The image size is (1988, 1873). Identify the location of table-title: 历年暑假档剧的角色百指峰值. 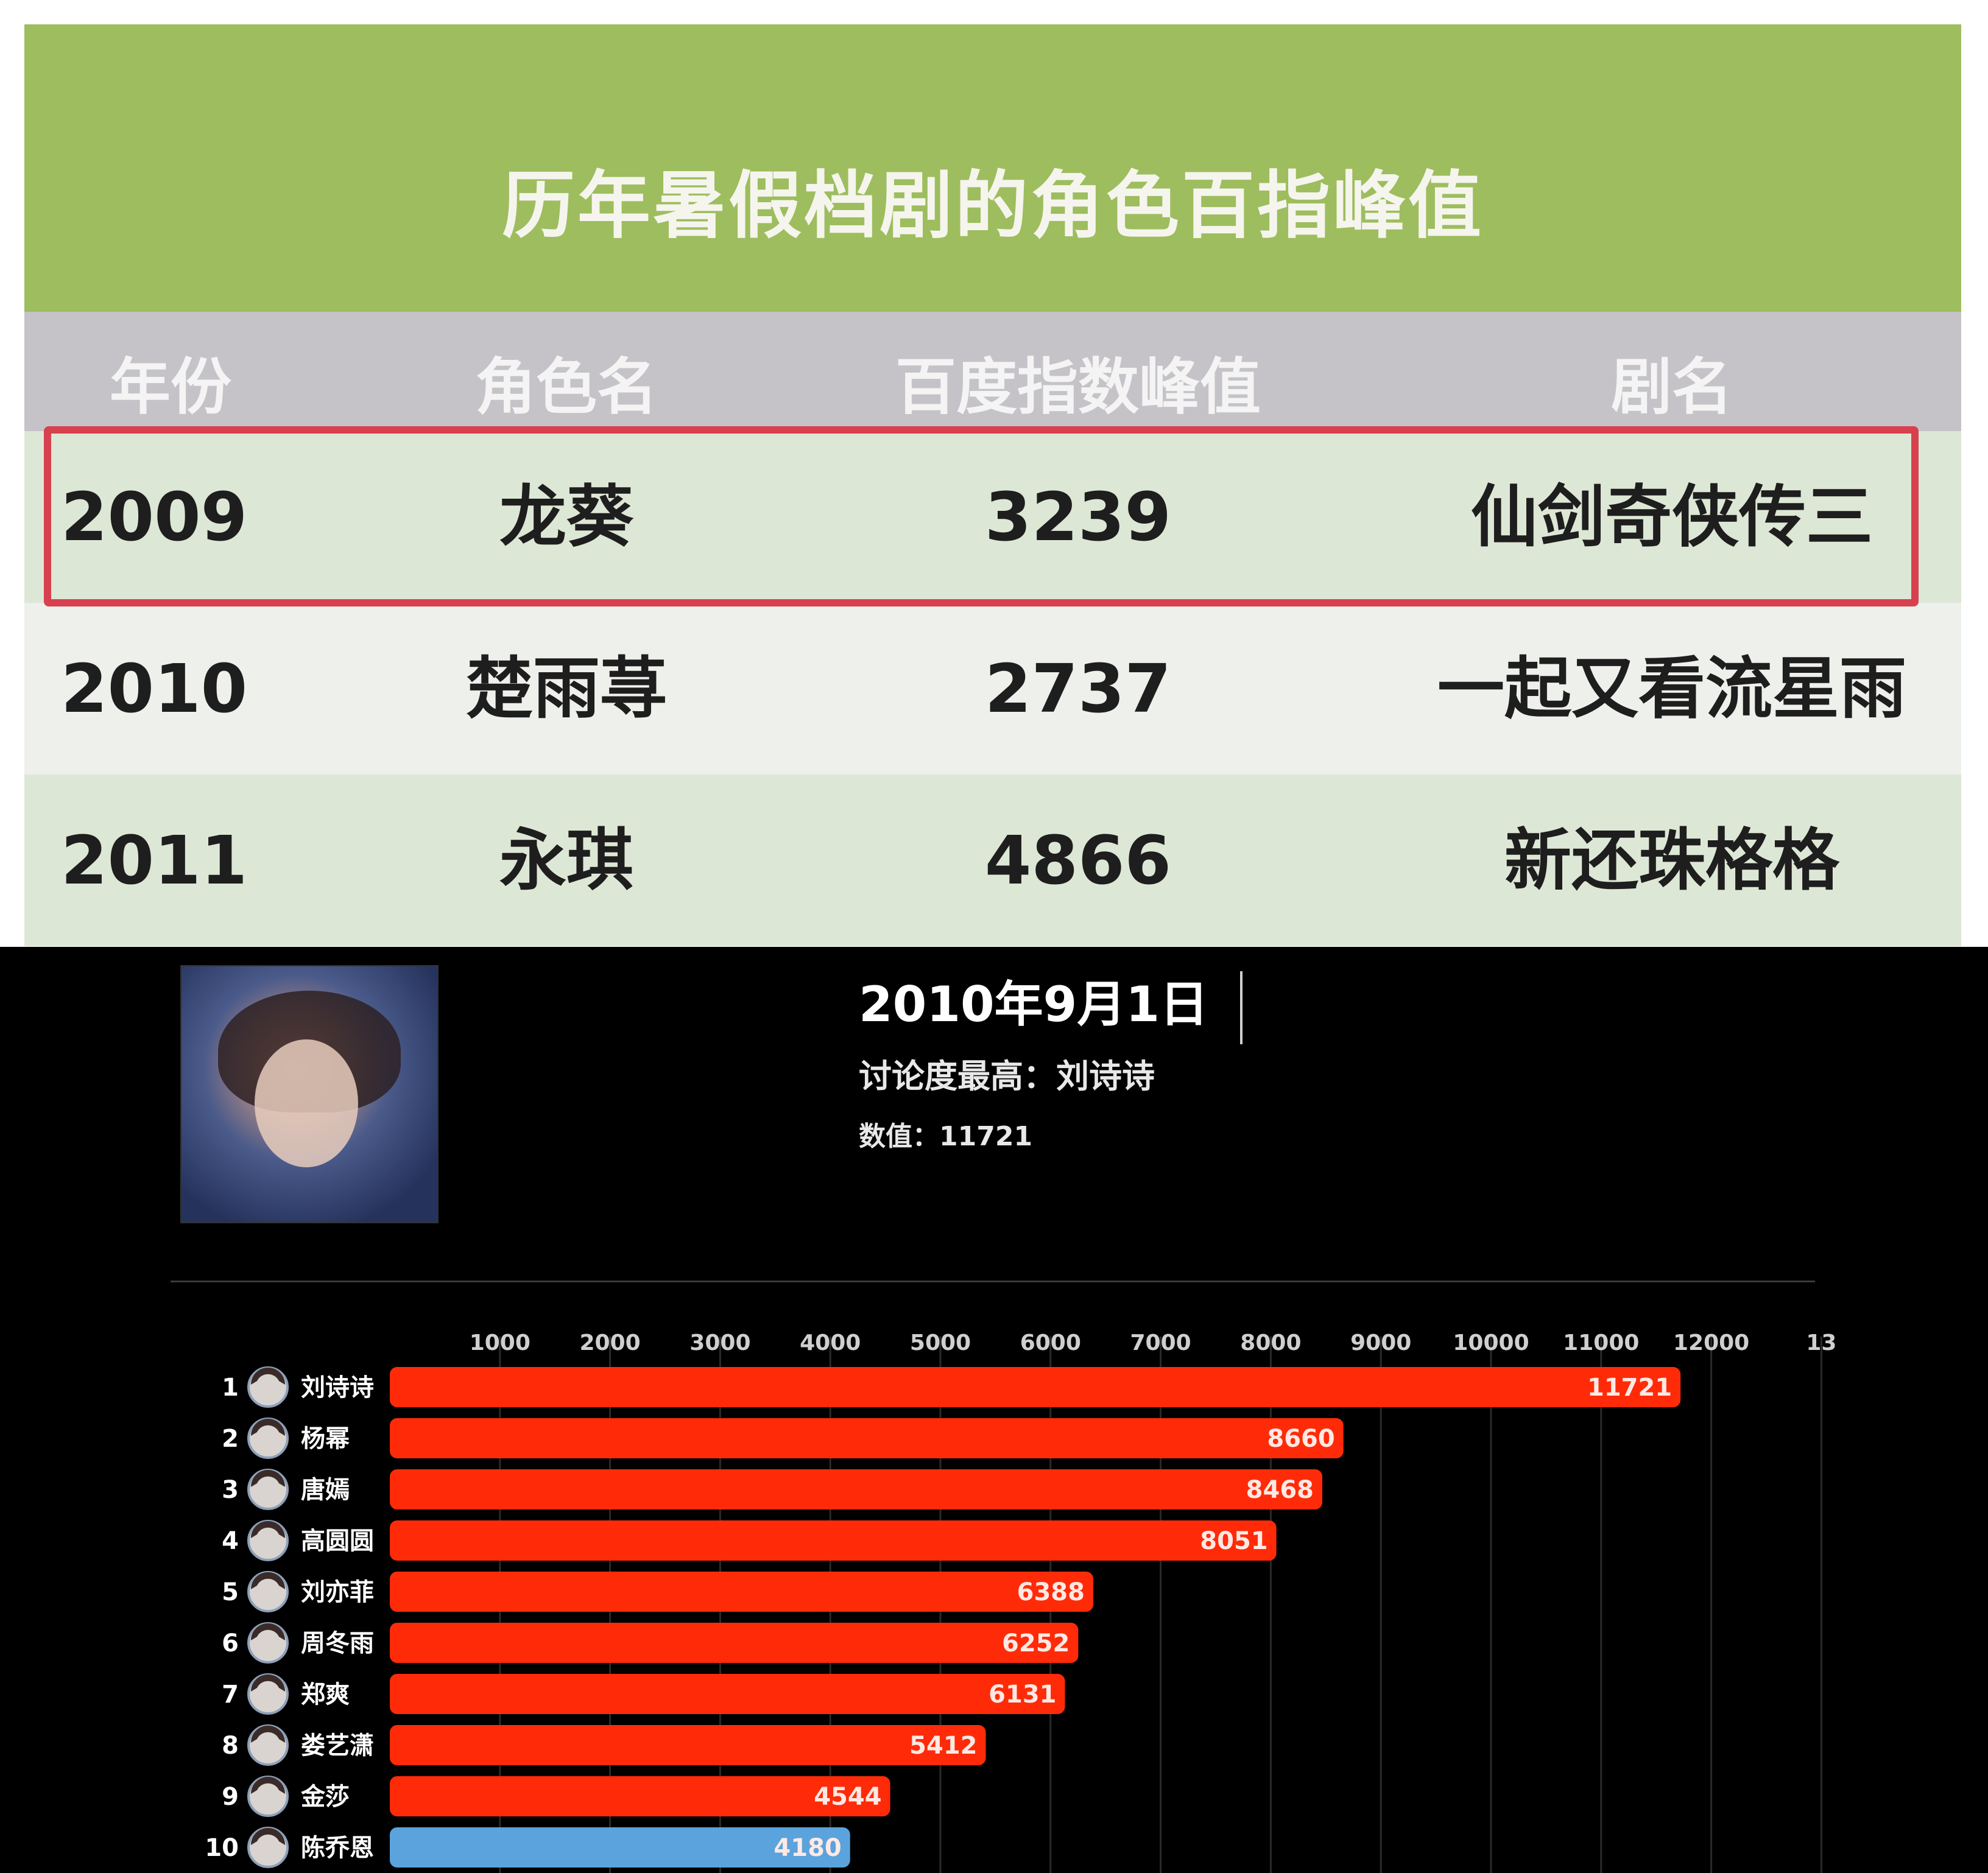
(993, 206).